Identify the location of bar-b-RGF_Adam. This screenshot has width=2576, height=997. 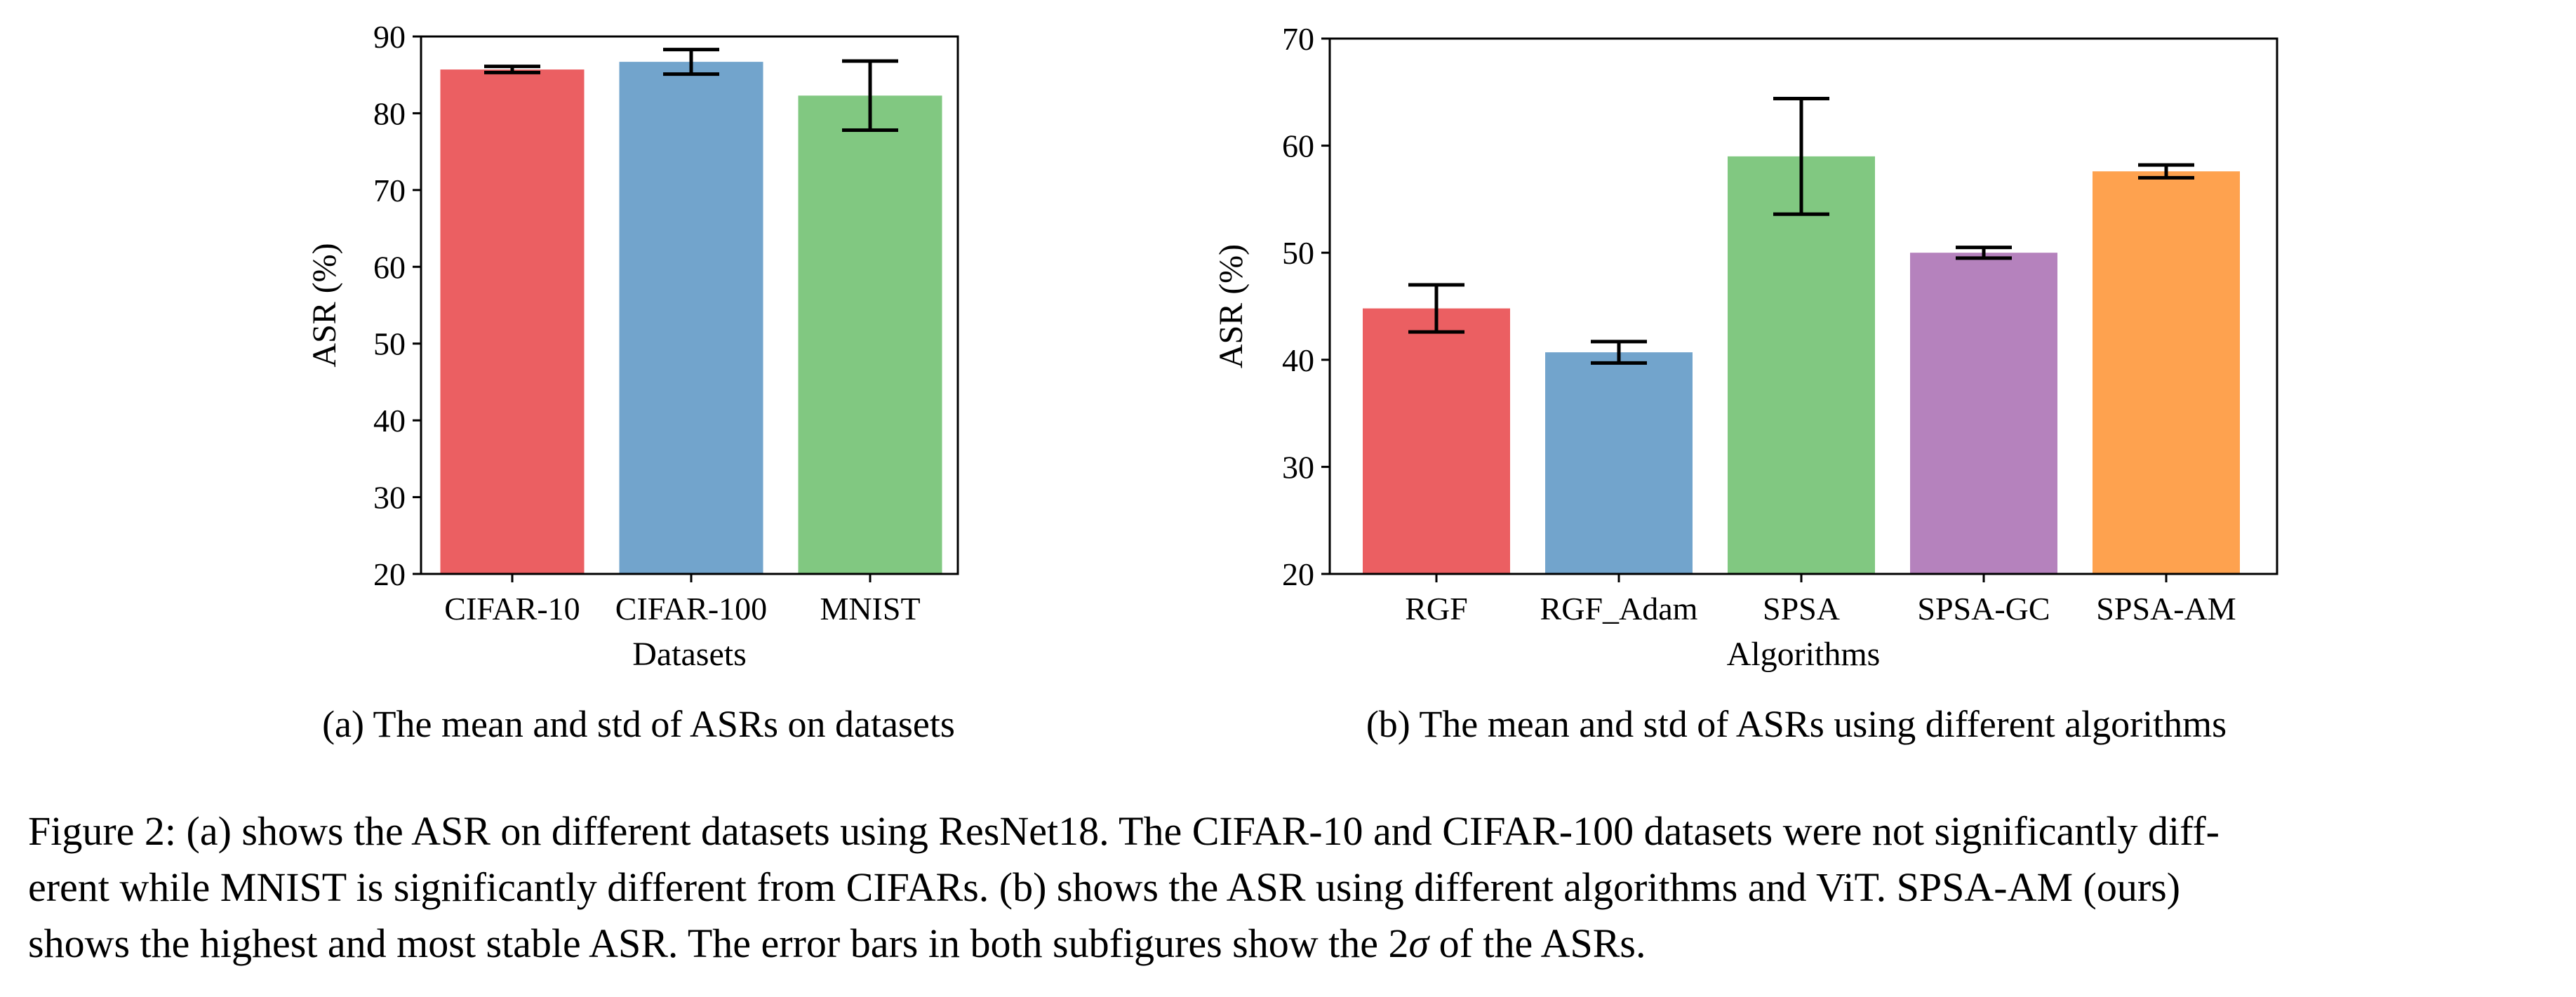
(1619, 463).